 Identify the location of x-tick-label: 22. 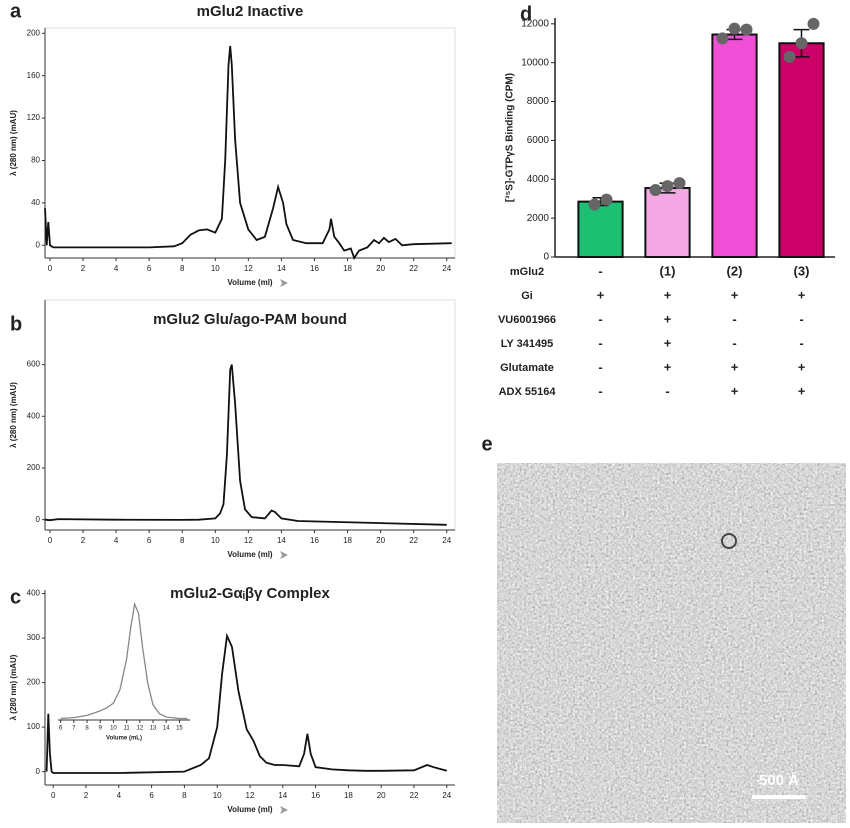
(413, 268).